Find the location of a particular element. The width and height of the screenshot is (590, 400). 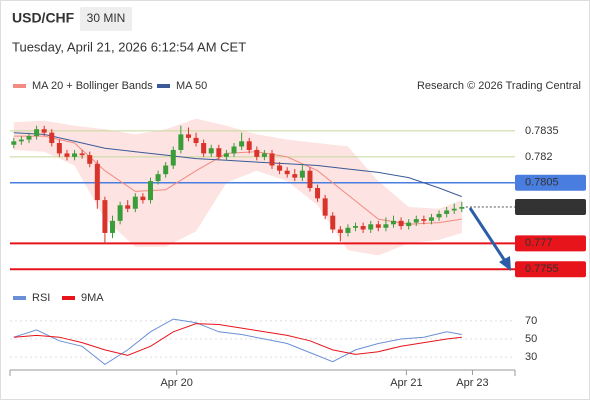

rsi-tick-label: 30 is located at coordinates (531, 357).